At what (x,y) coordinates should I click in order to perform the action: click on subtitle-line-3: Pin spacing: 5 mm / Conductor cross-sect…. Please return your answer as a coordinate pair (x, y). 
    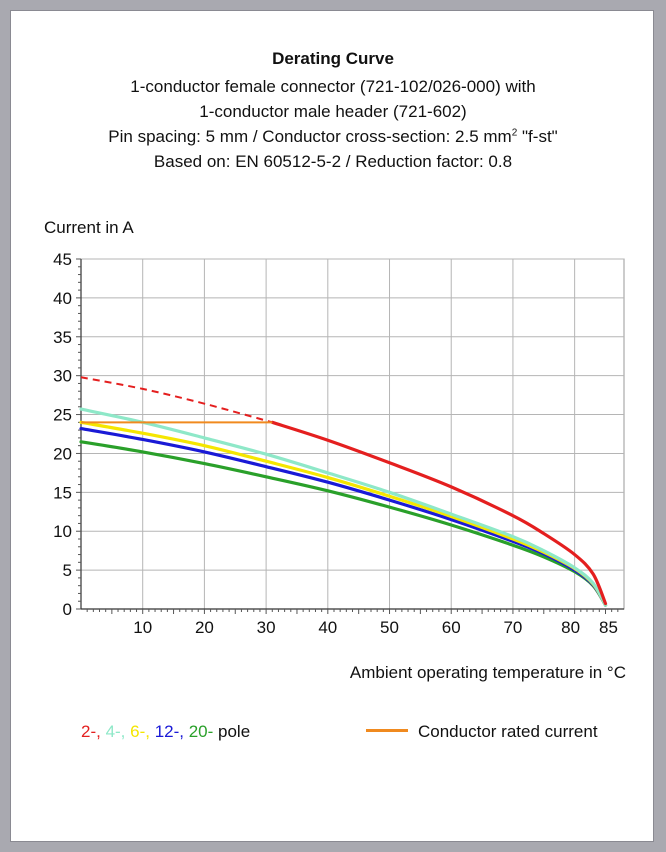
    Looking at the image, I should click on (333, 137).